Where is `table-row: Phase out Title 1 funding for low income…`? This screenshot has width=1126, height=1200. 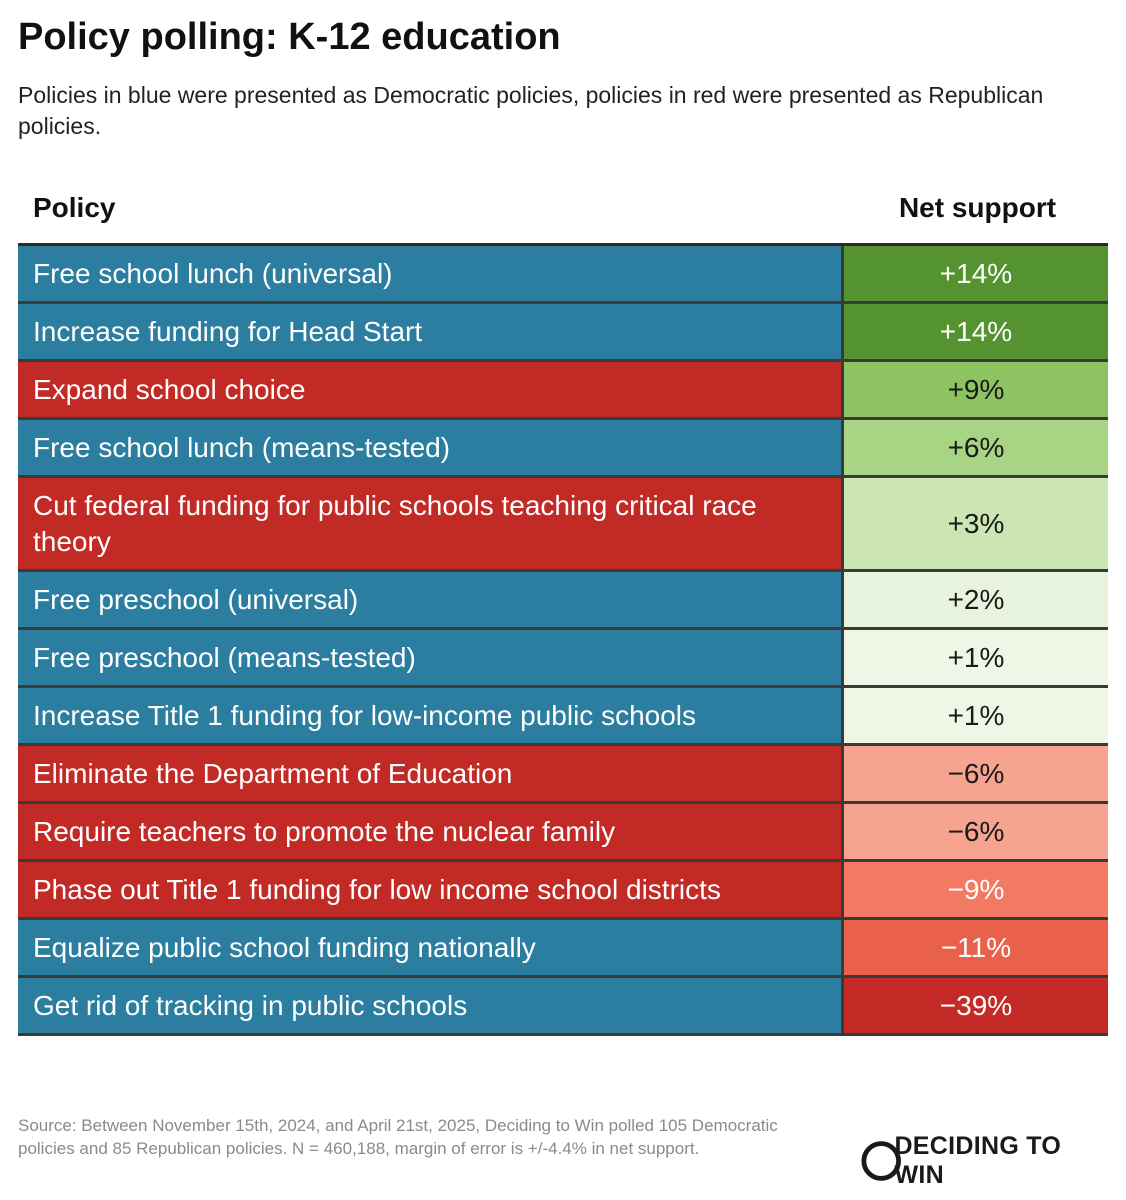 table-row: Phase out Title 1 funding for low income… is located at coordinates (563, 891).